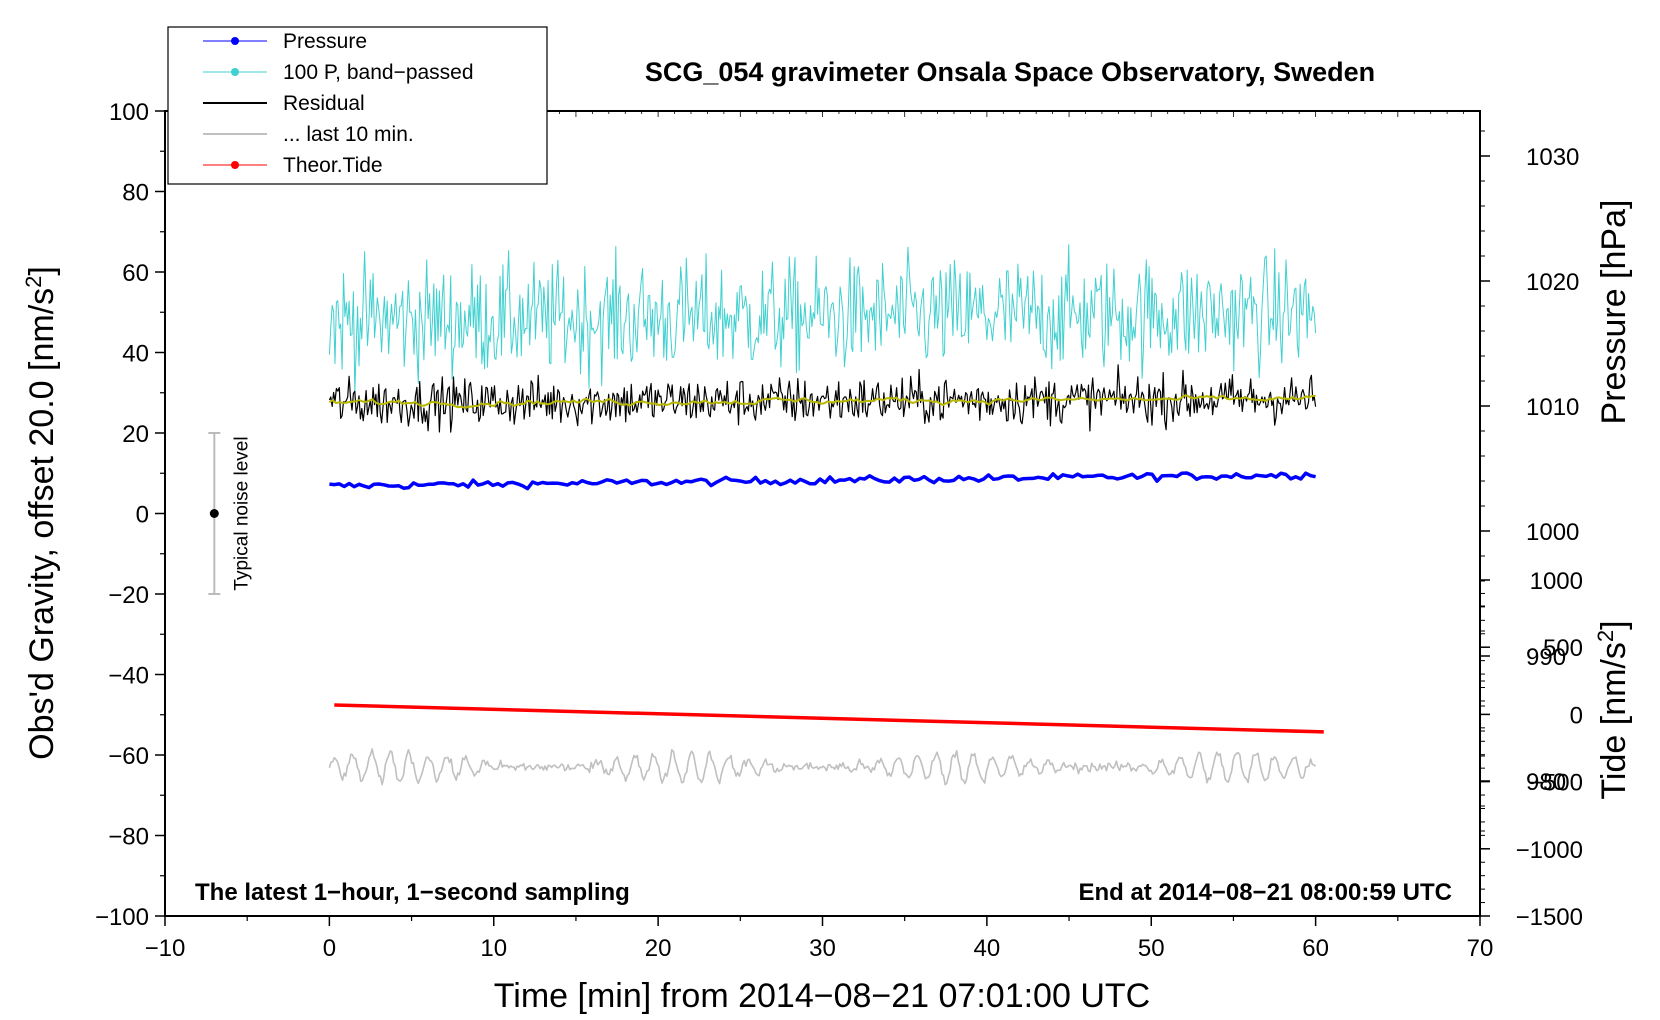 This screenshot has height=1020, width=1660. What do you see at coordinates (1552, 157) in the screenshot?
I see `pressure-tick-label-0: 1030` at bounding box center [1552, 157].